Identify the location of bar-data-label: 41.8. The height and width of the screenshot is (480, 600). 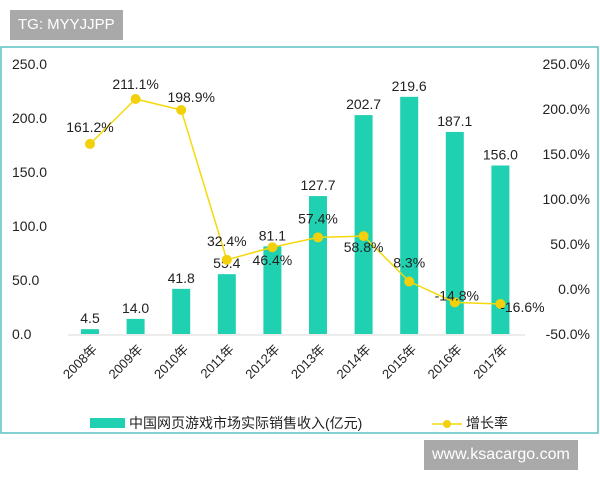
(181, 278).